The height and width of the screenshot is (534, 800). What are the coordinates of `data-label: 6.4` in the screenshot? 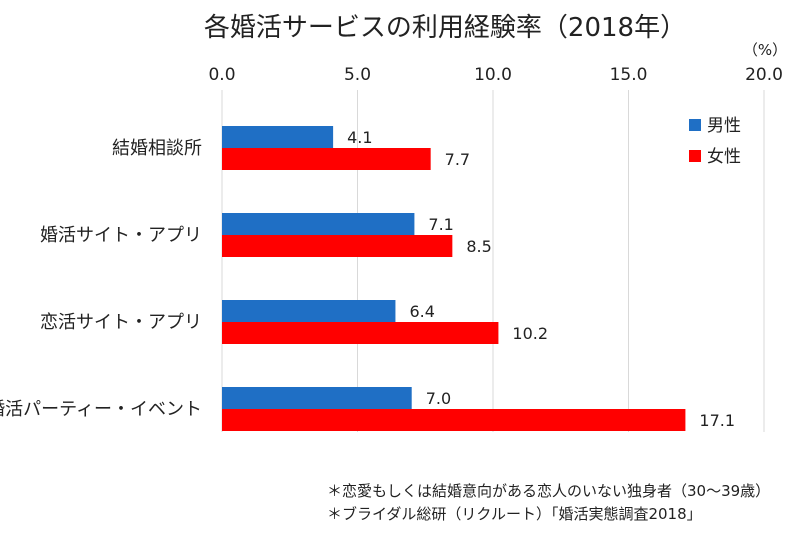 It's located at (421, 311).